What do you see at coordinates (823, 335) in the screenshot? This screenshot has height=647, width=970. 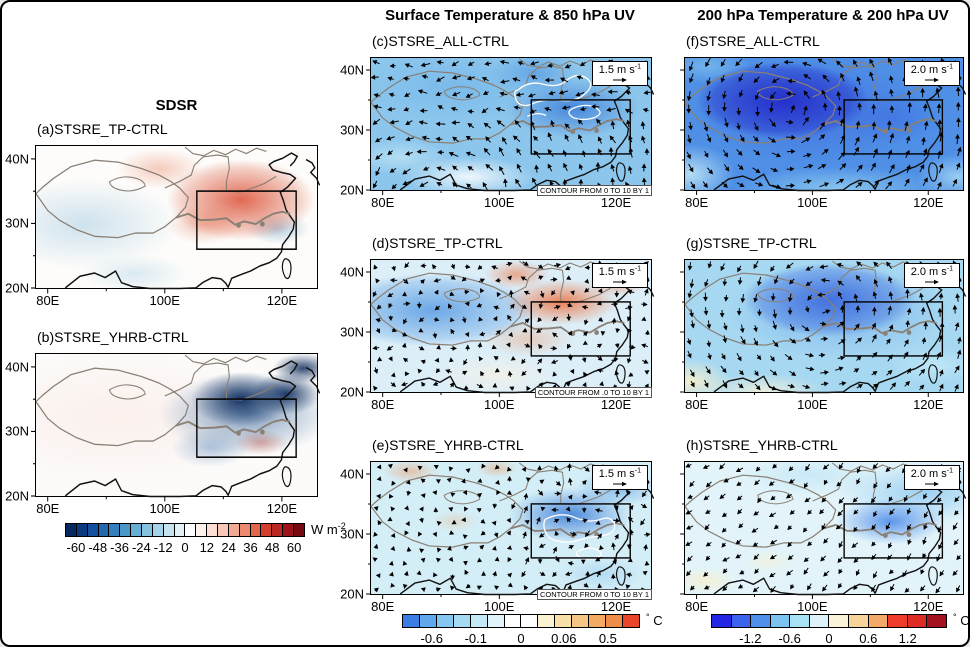 I see `map-g: 80E 100E 120E 2.0 m s-1` at bounding box center [823, 335].